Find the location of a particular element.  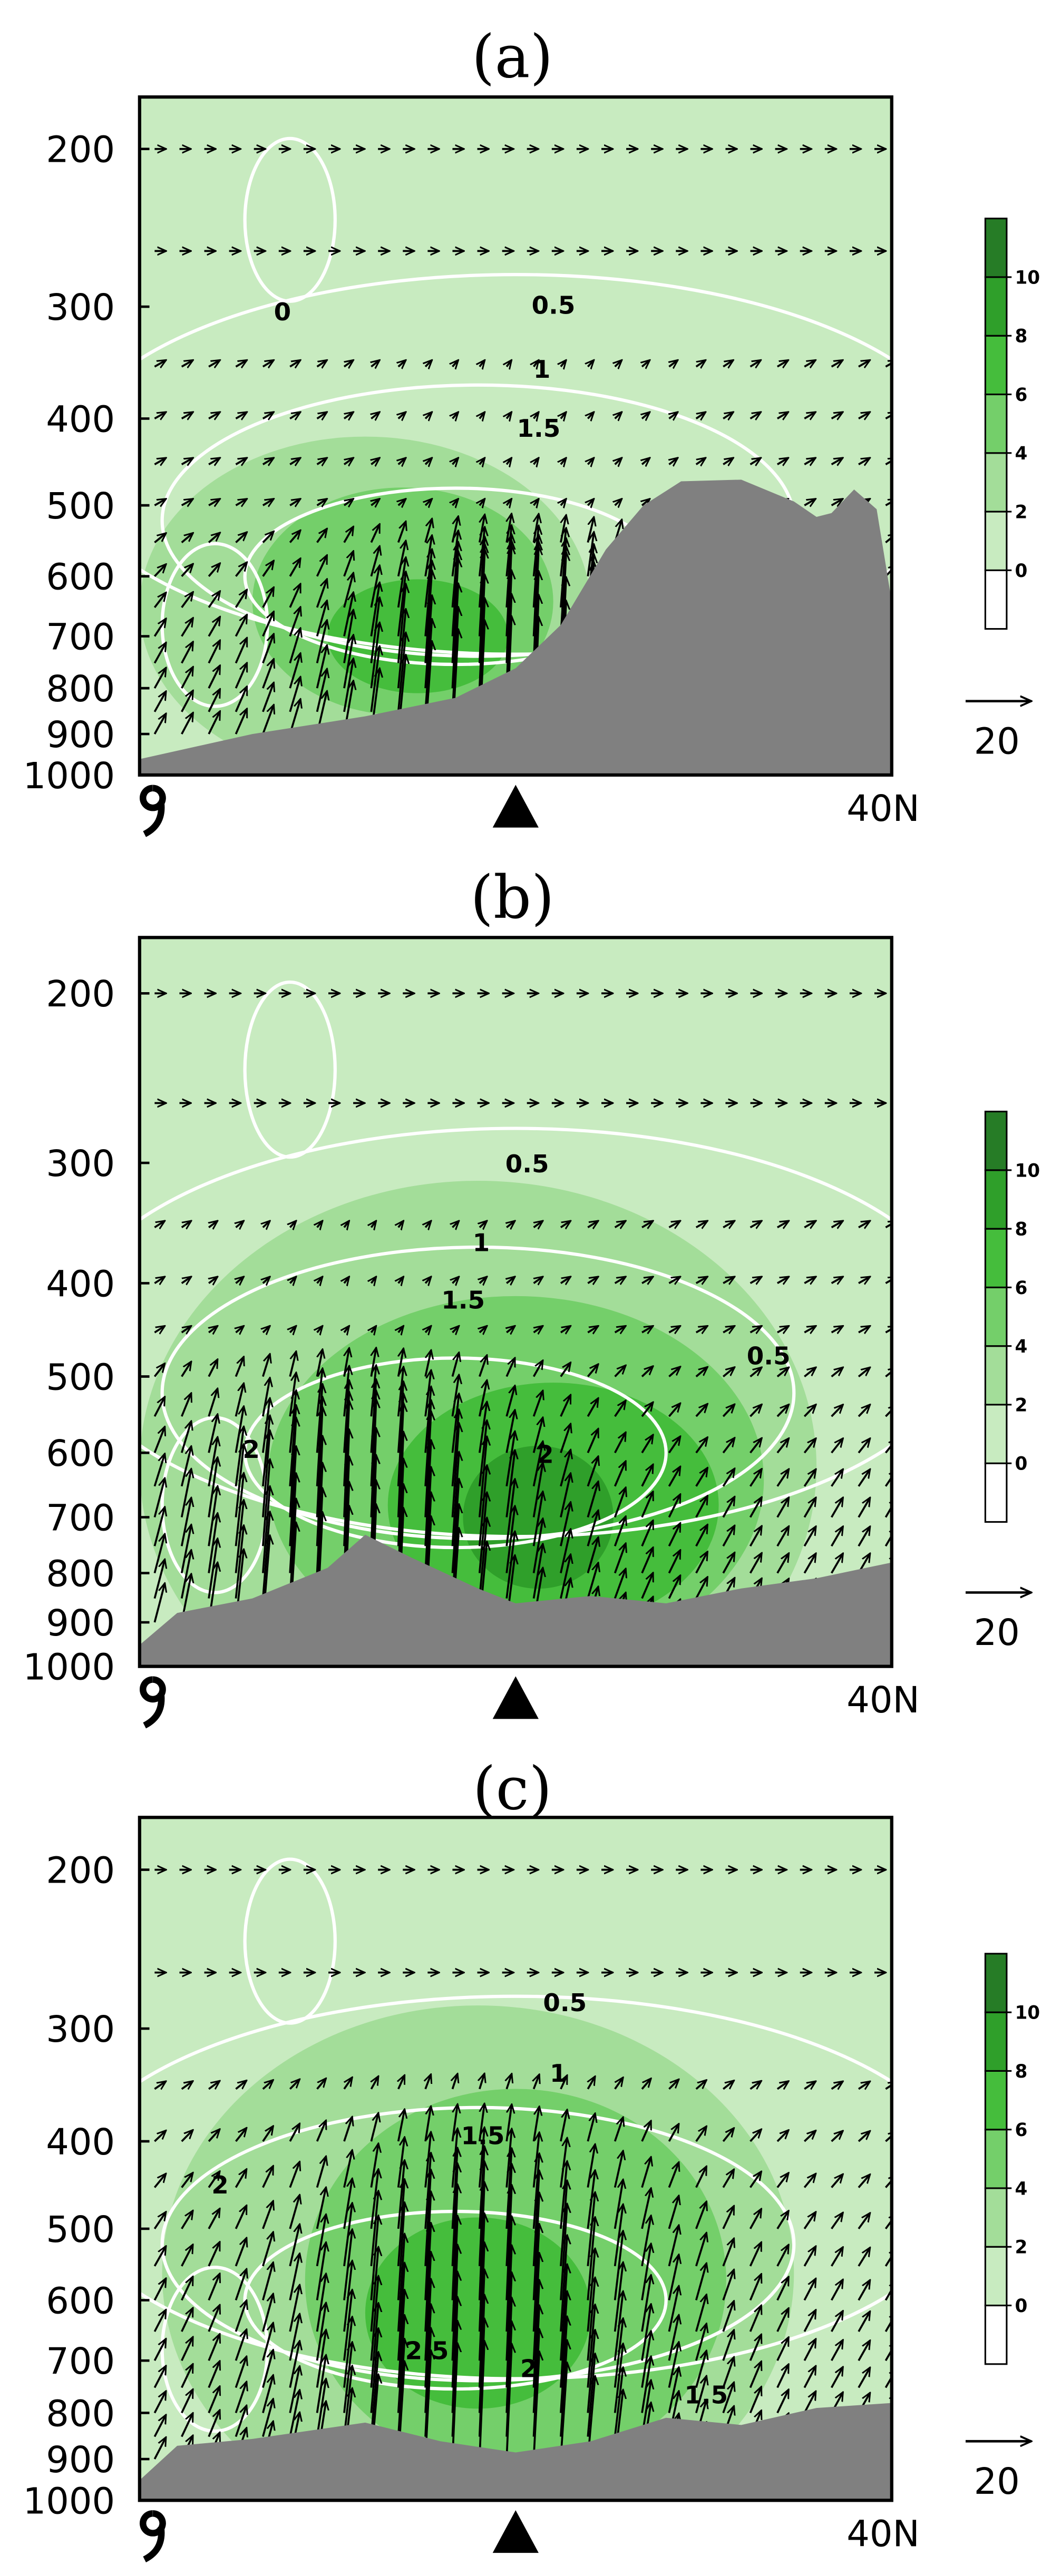

reference-vector-label: 20 is located at coordinates (997, 741).